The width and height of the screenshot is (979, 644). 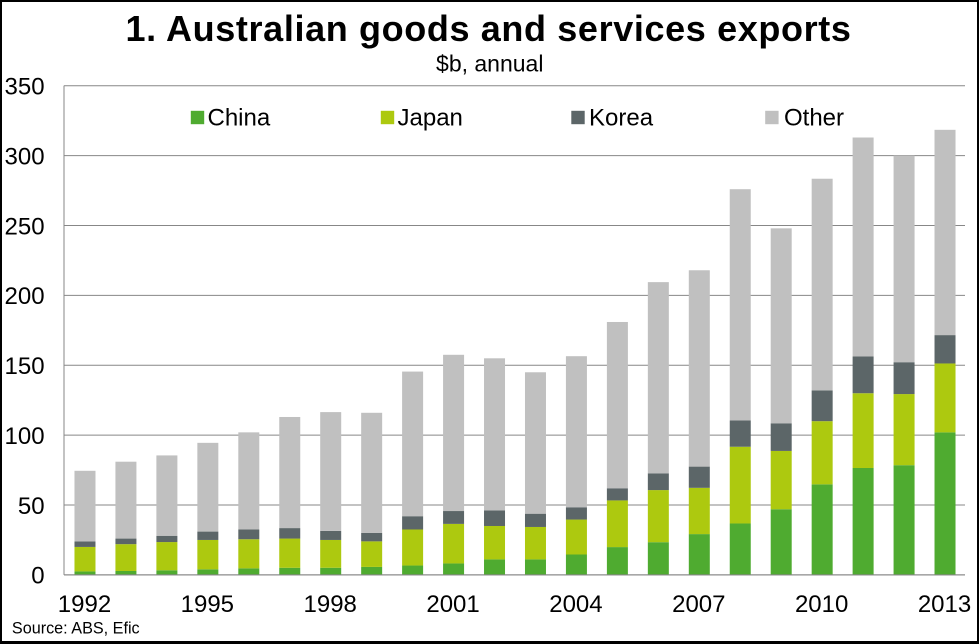 I want to click on svg-text: Japan, so click(x=430, y=117).